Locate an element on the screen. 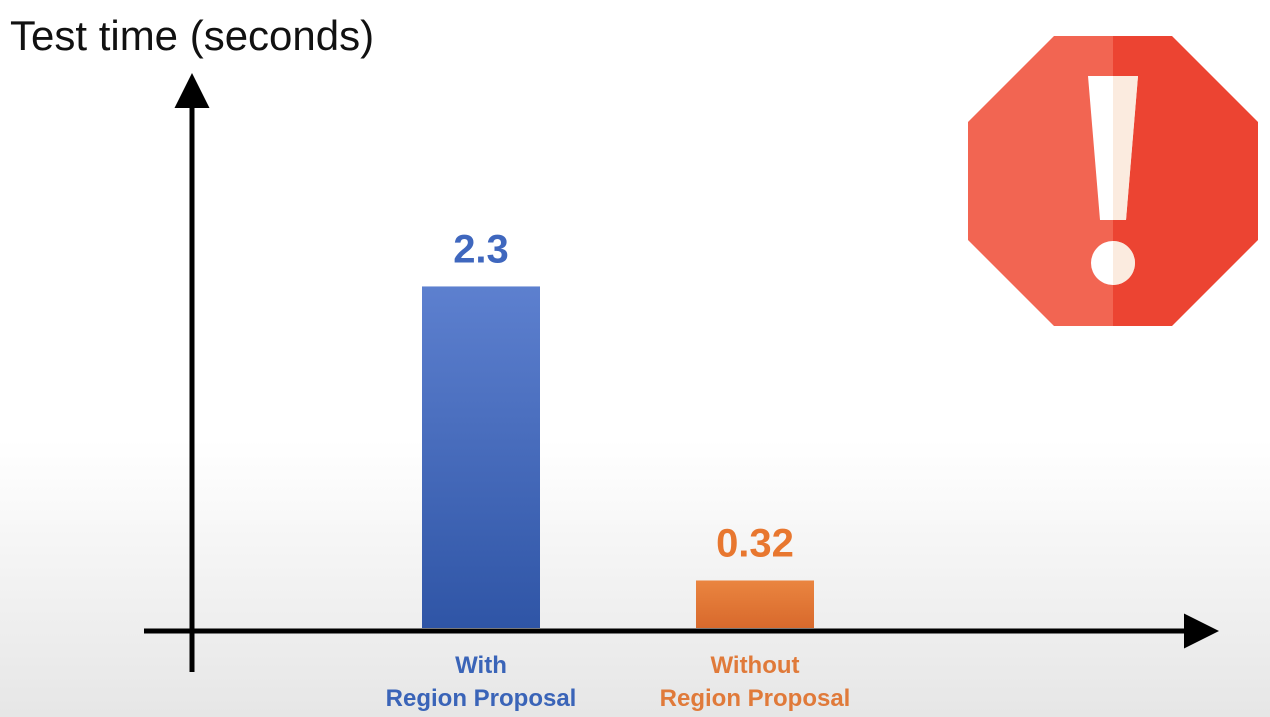 This screenshot has width=1270, height=717. data-label-1: 0.32 is located at coordinates (755, 543).